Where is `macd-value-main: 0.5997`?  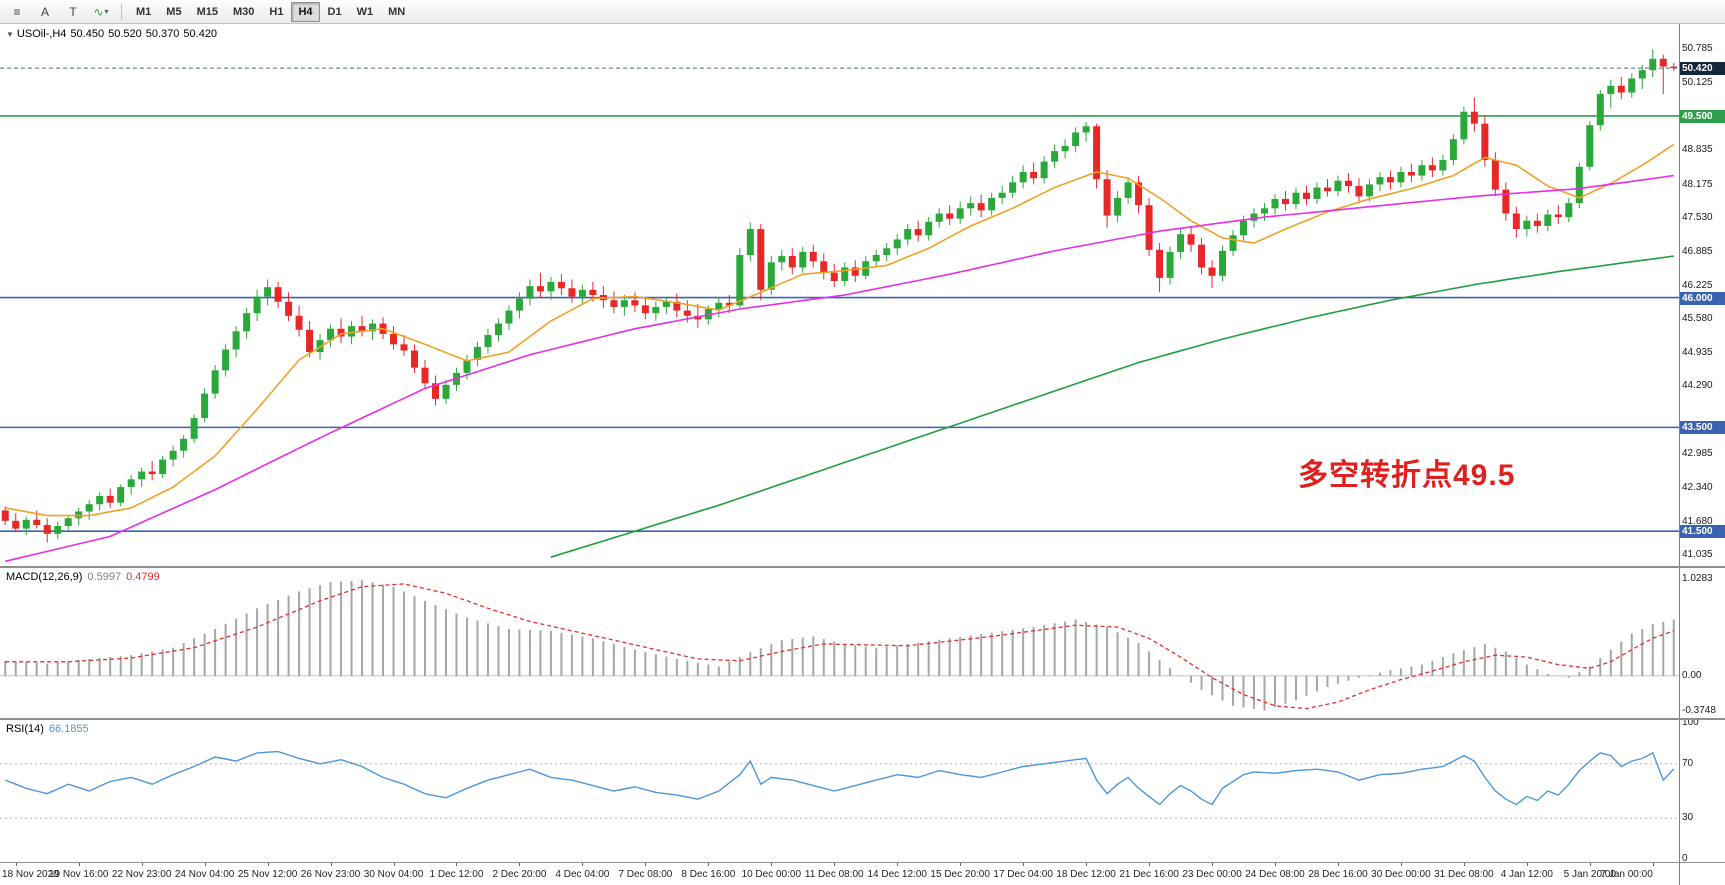
macd-value-main: 0.5997 is located at coordinates (104, 577).